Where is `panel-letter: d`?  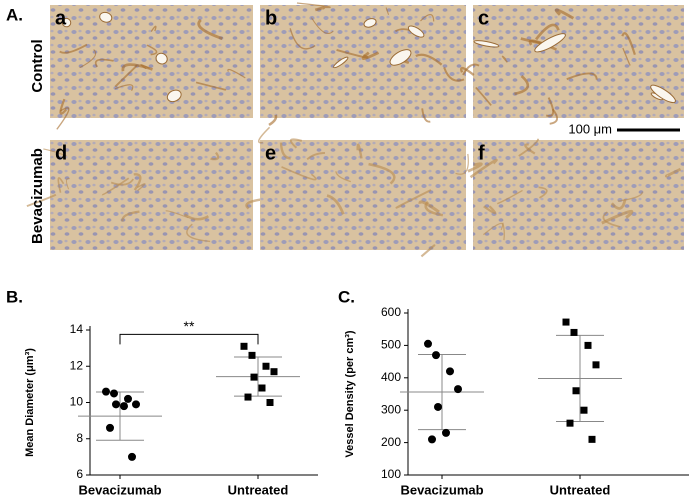 panel-letter: d is located at coordinates (61, 153).